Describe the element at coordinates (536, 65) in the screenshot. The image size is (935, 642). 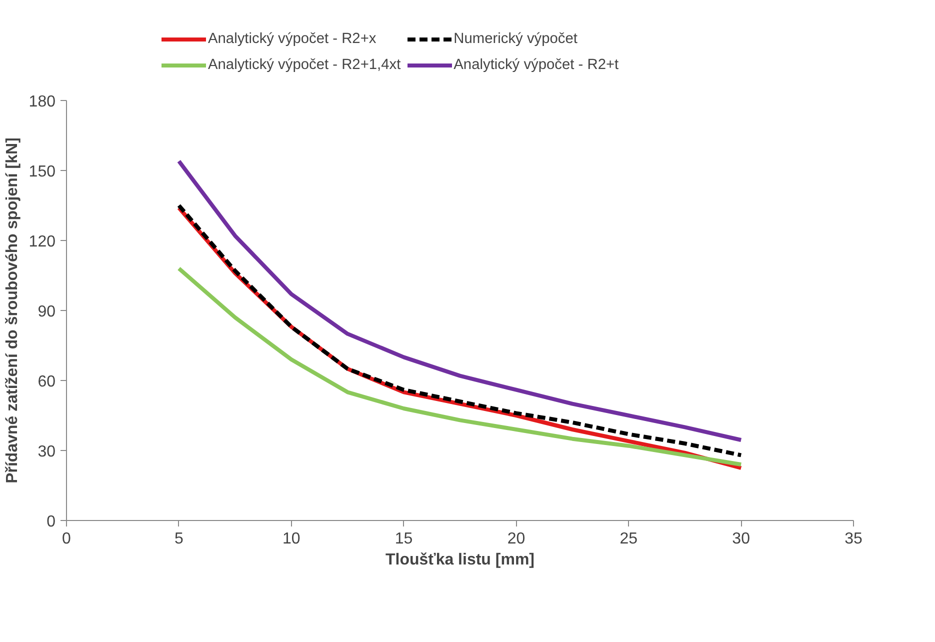
I see `legend-label: Analytický výpočet - R2+t` at that location.